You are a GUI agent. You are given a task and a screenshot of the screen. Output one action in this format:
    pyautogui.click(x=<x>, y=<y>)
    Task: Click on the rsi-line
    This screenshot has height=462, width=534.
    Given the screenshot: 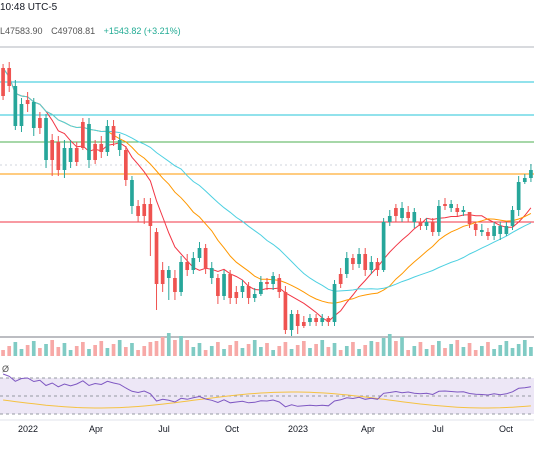 What is the action you would take?
    pyautogui.click(x=266, y=390)
    